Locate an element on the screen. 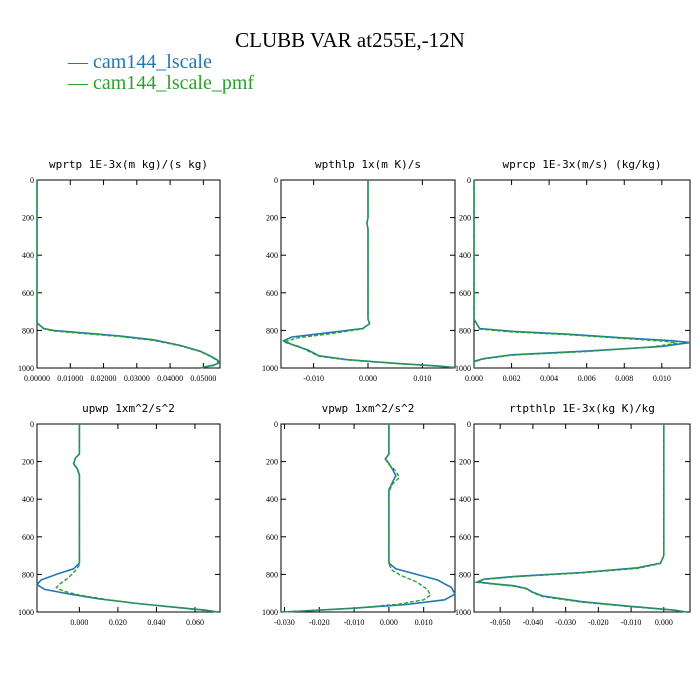  panel-title: wprcp 1E-3x(m/s) (kg/kg) is located at coordinates (582, 164).